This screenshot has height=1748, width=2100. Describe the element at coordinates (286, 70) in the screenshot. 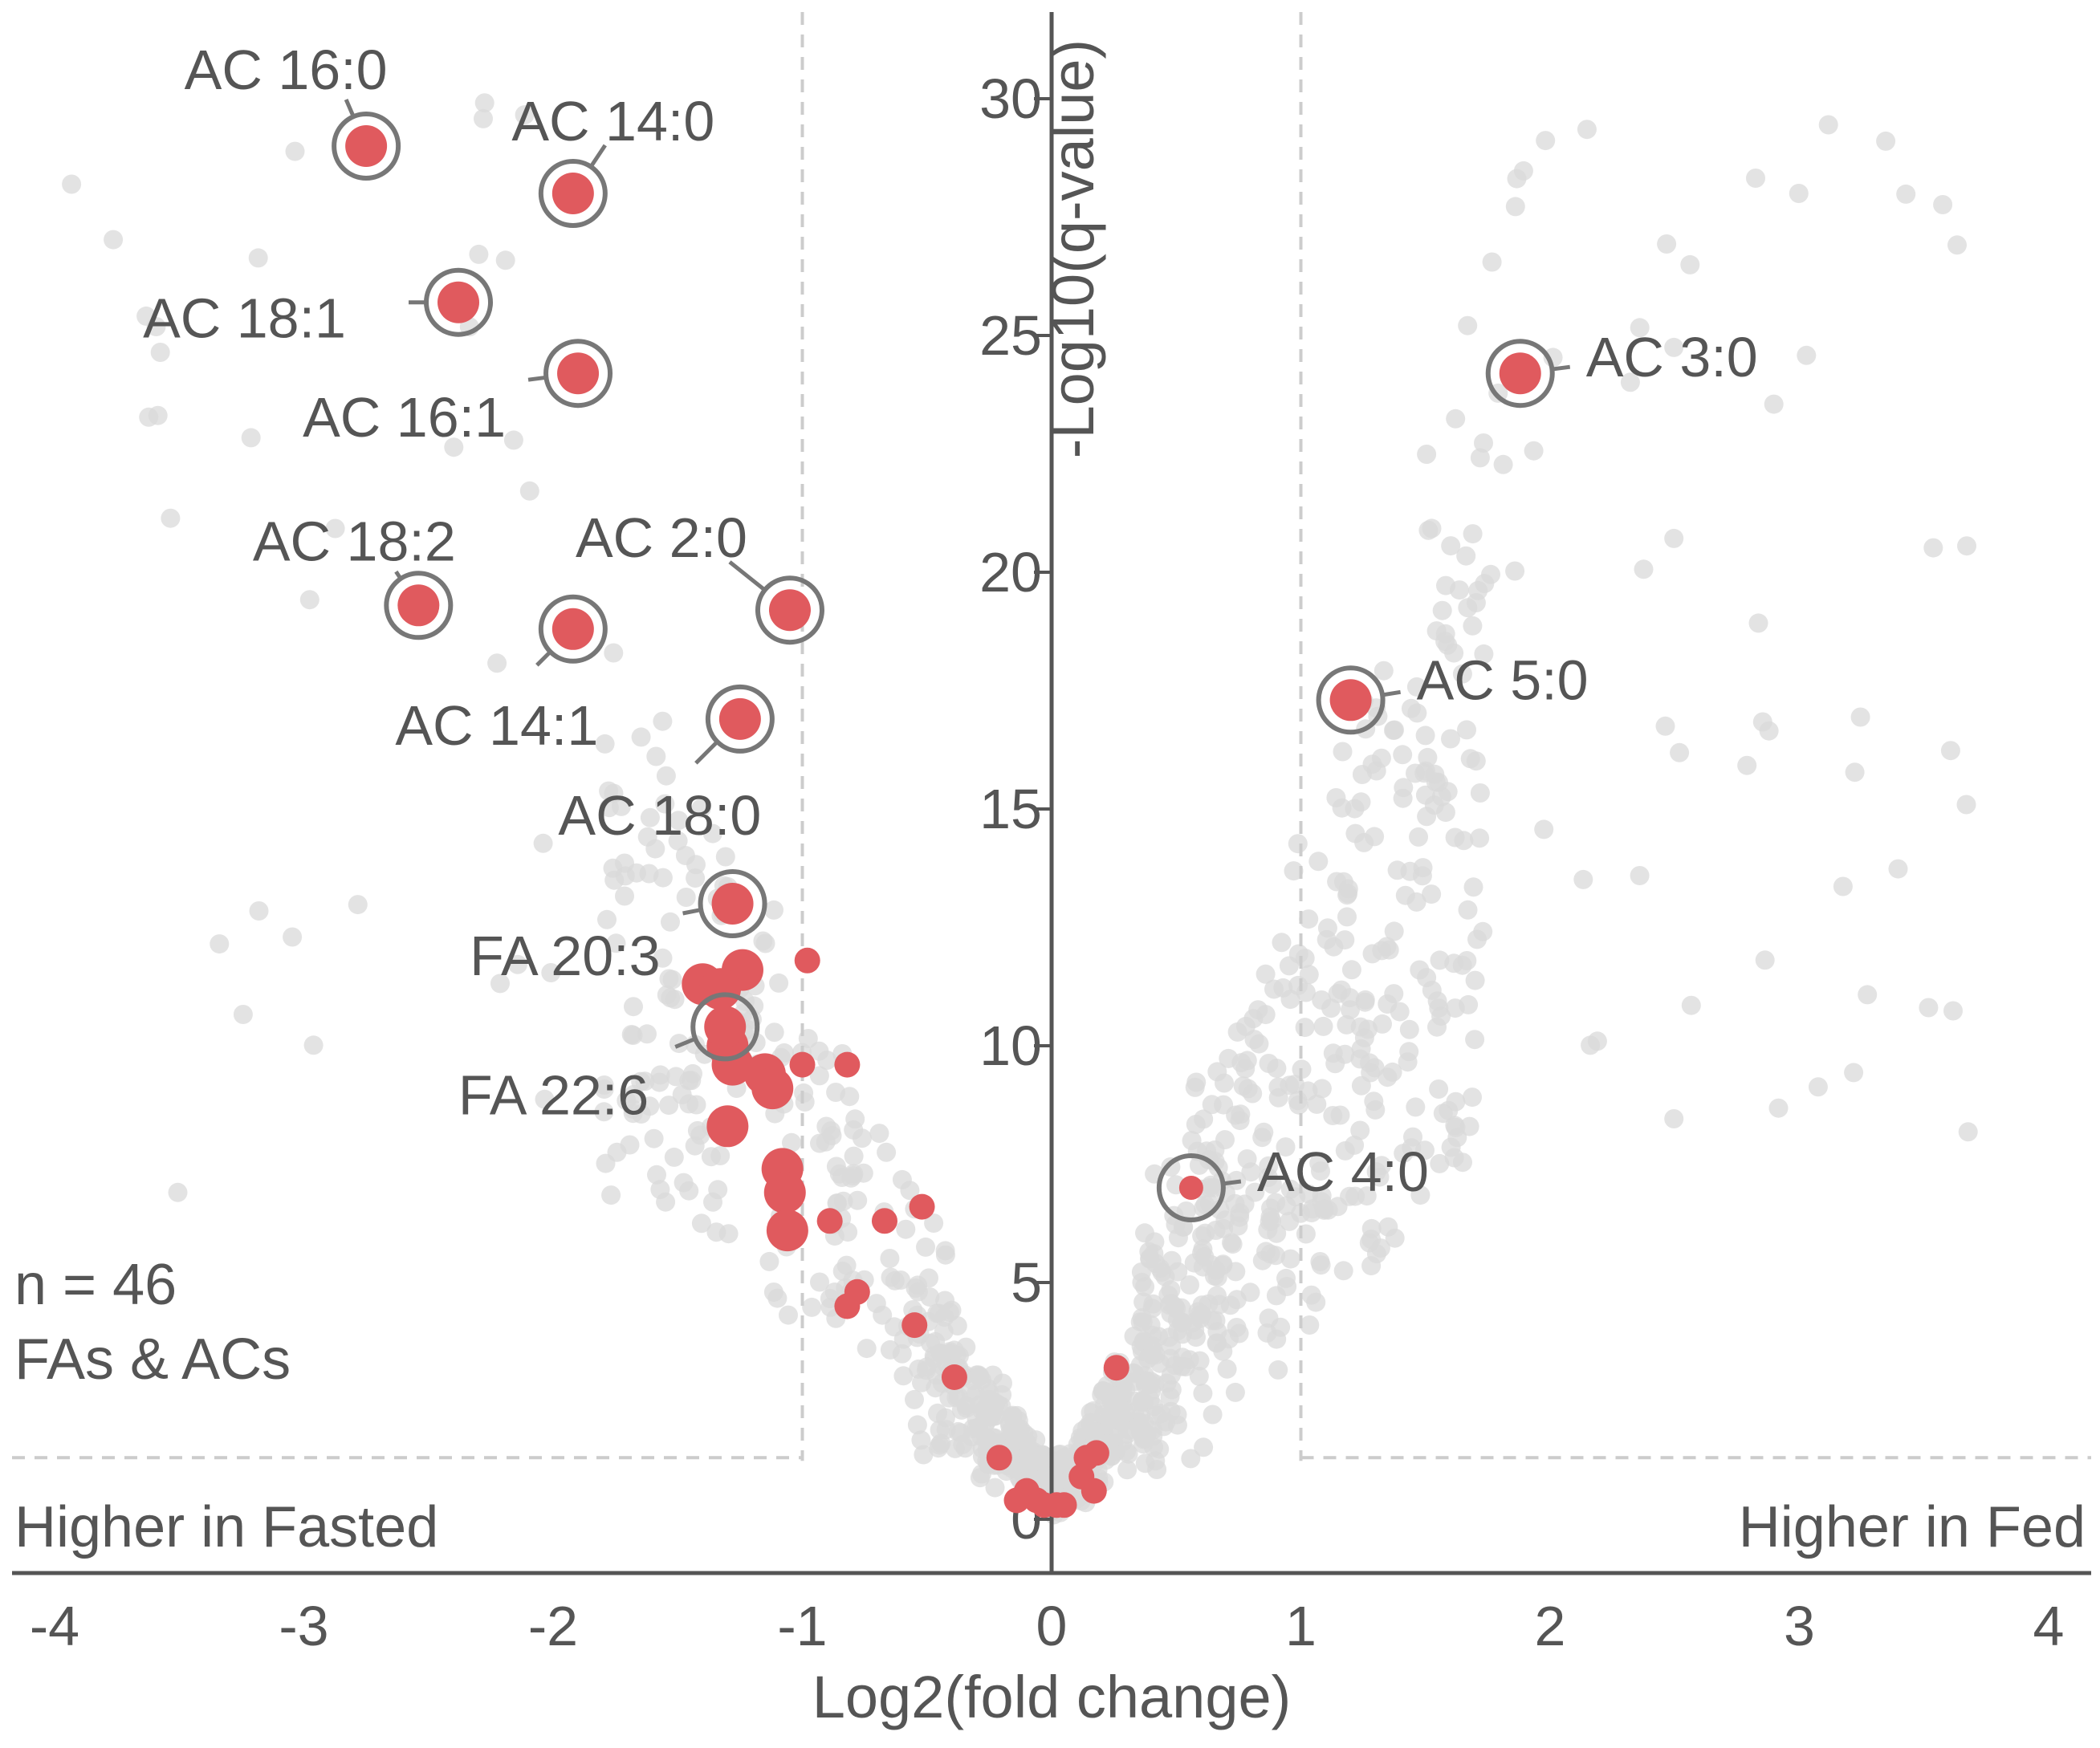

I see `point-label: AC 16:0` at that location.